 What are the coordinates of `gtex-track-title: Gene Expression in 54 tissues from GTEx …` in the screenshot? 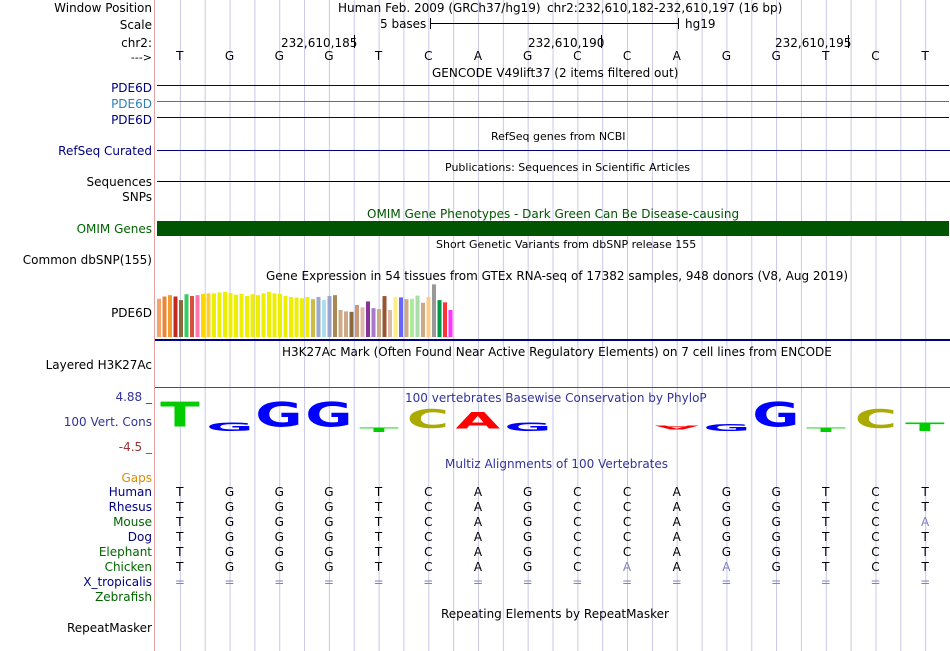 It's located at (557, 276).